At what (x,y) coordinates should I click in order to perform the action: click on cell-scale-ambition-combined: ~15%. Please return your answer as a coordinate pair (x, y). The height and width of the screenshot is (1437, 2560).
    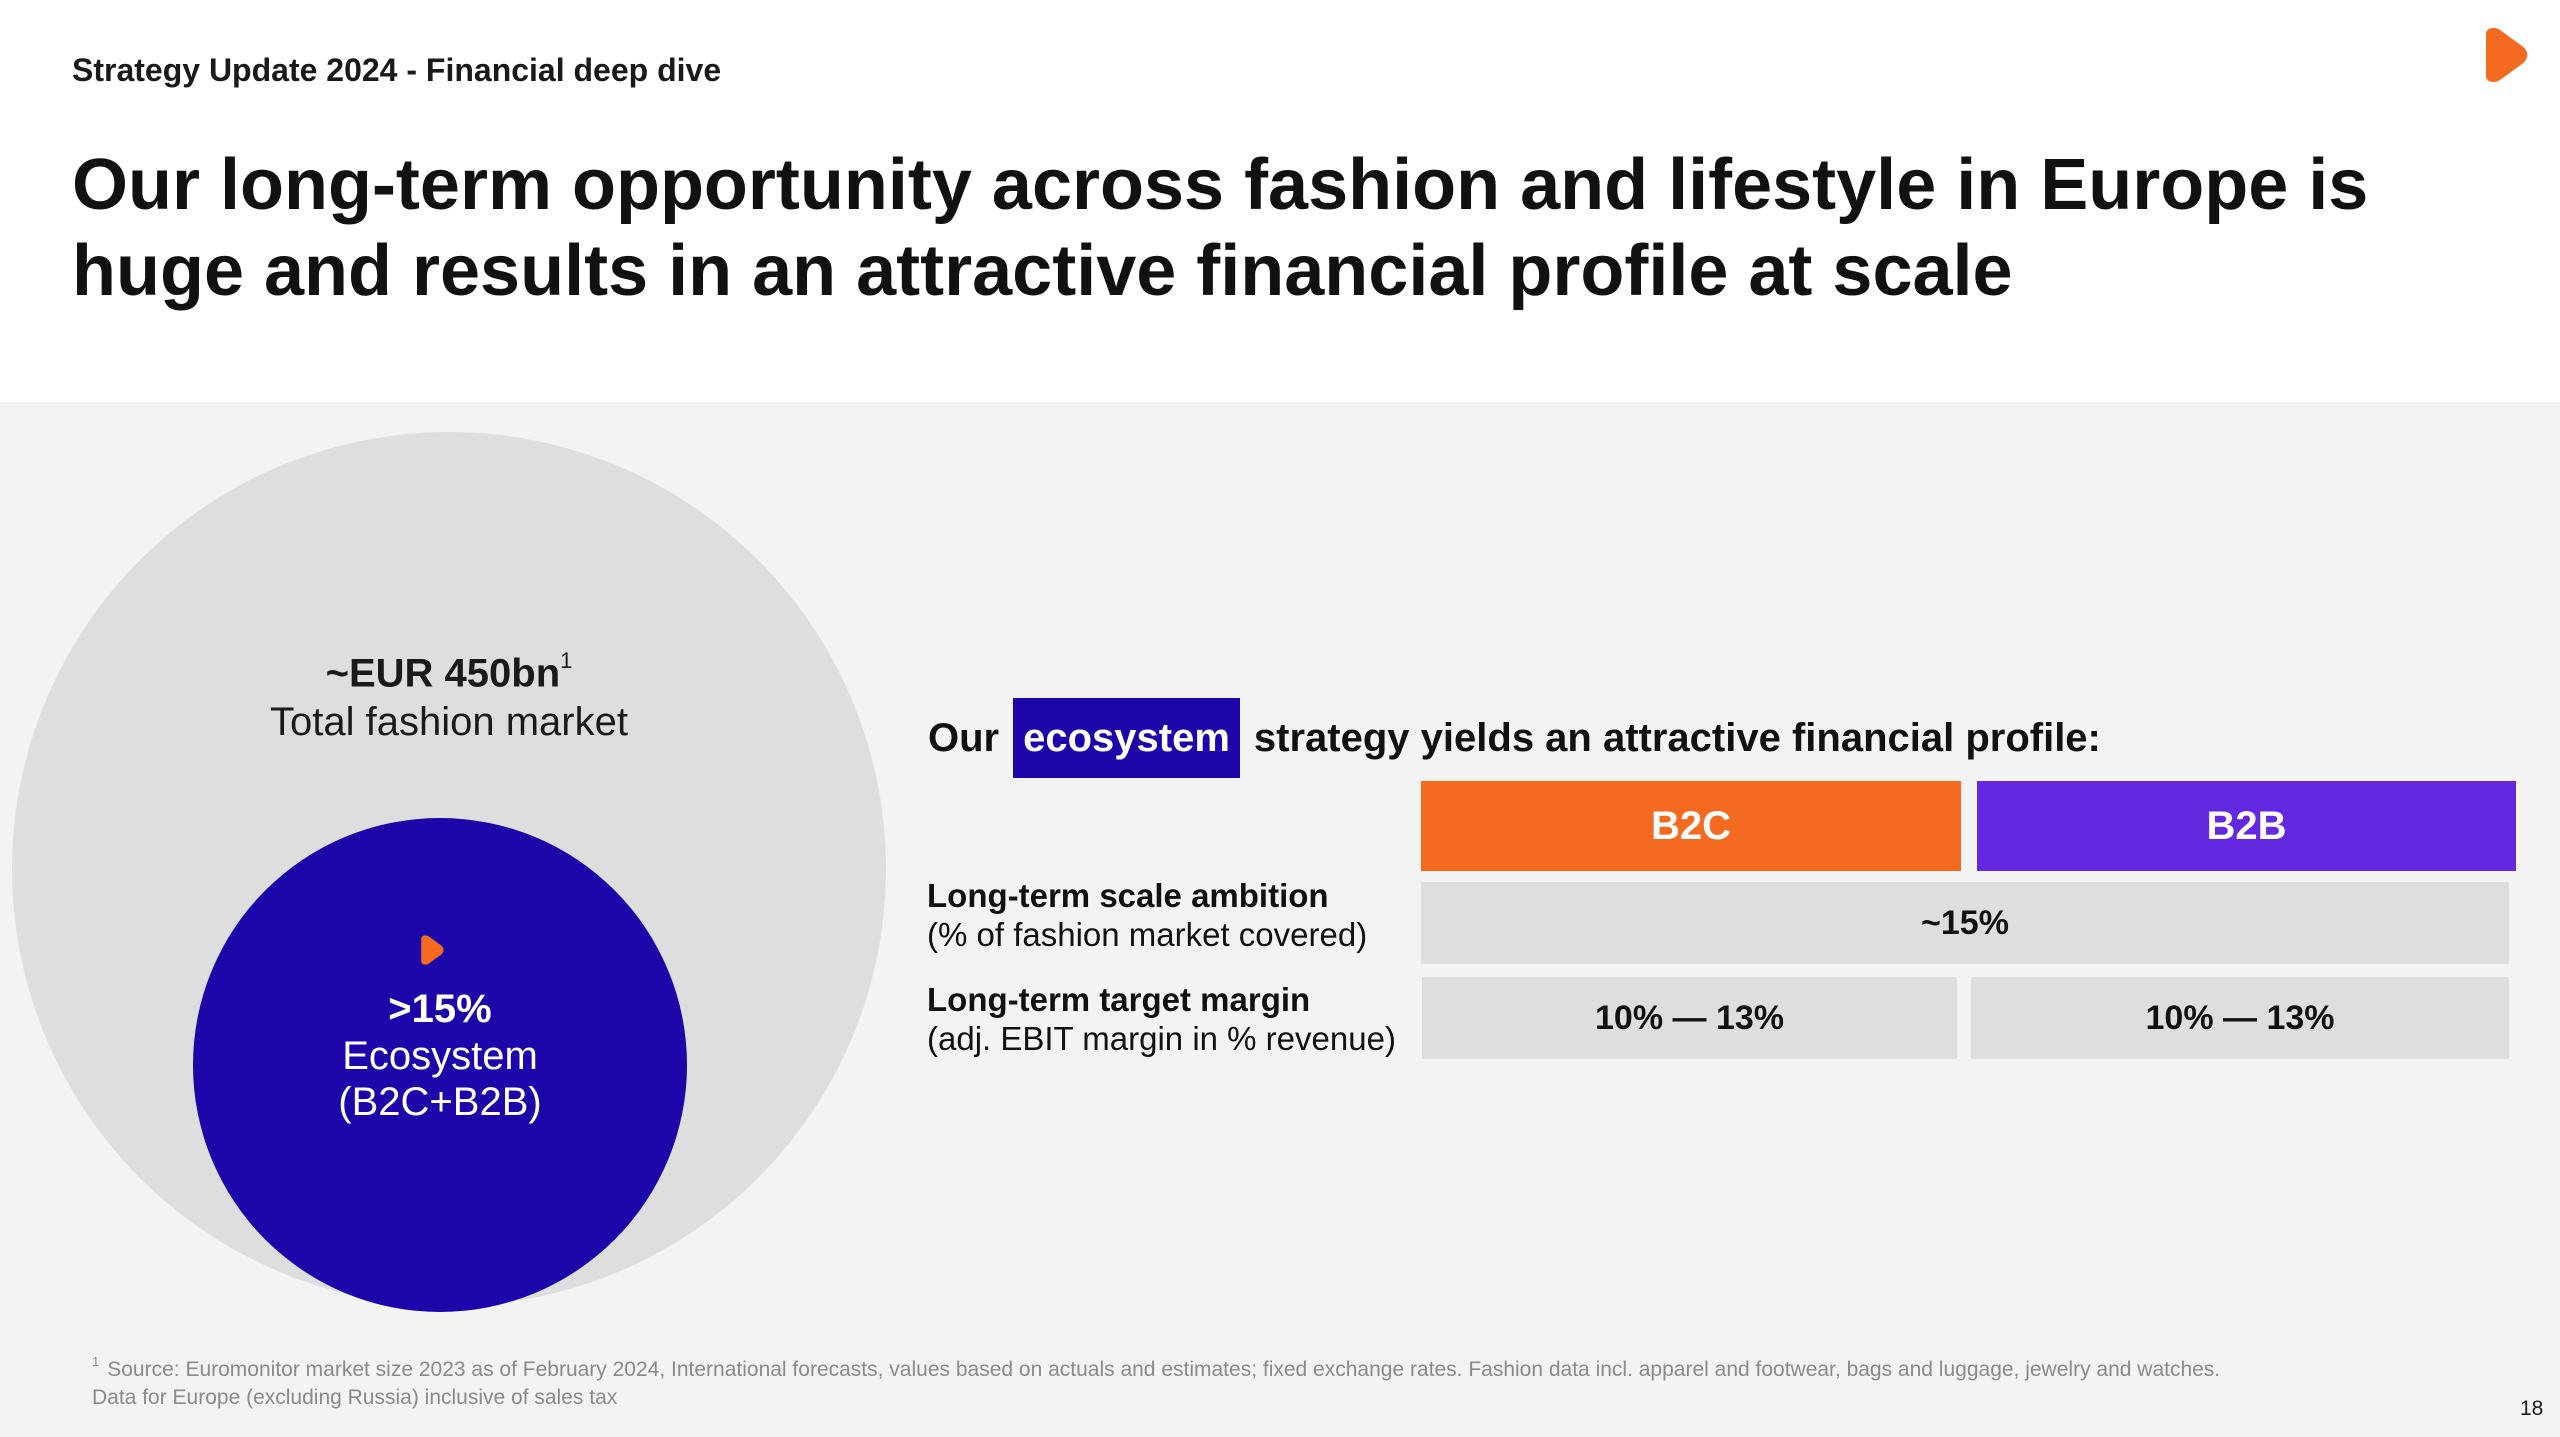
    Looking at the image, I should click on (1965, 923).